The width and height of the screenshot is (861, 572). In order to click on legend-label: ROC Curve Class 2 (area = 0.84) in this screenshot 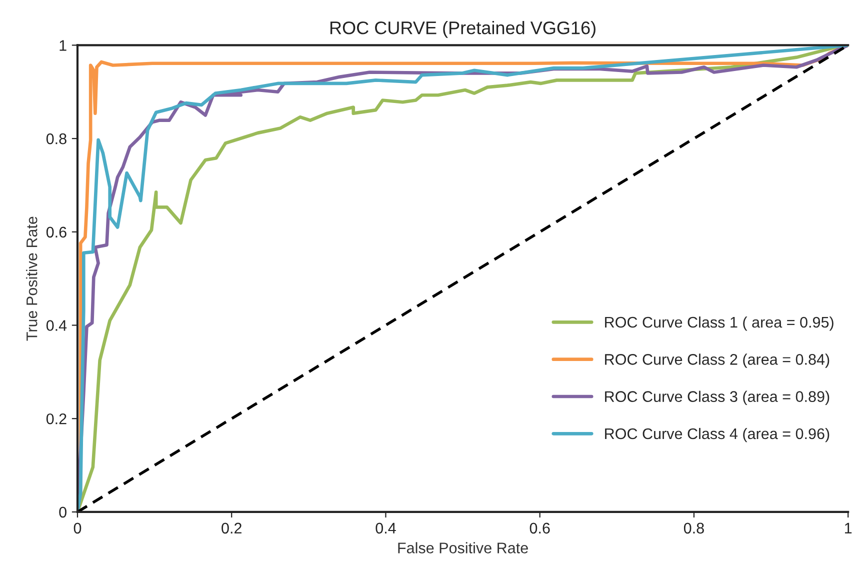, I will do `click(717, 361)`.